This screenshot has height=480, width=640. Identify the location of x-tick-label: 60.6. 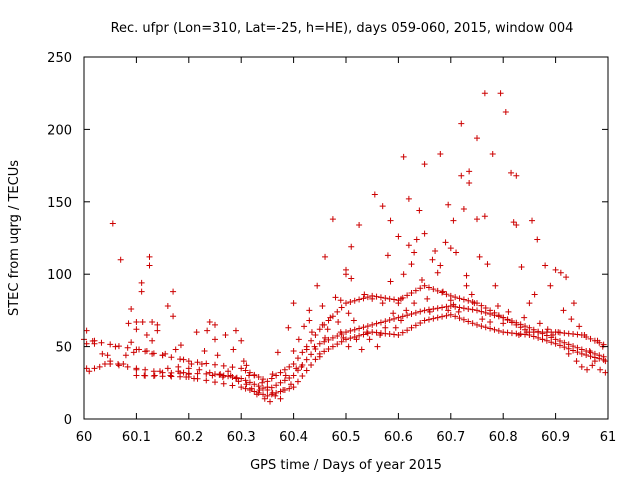
(398, 437).